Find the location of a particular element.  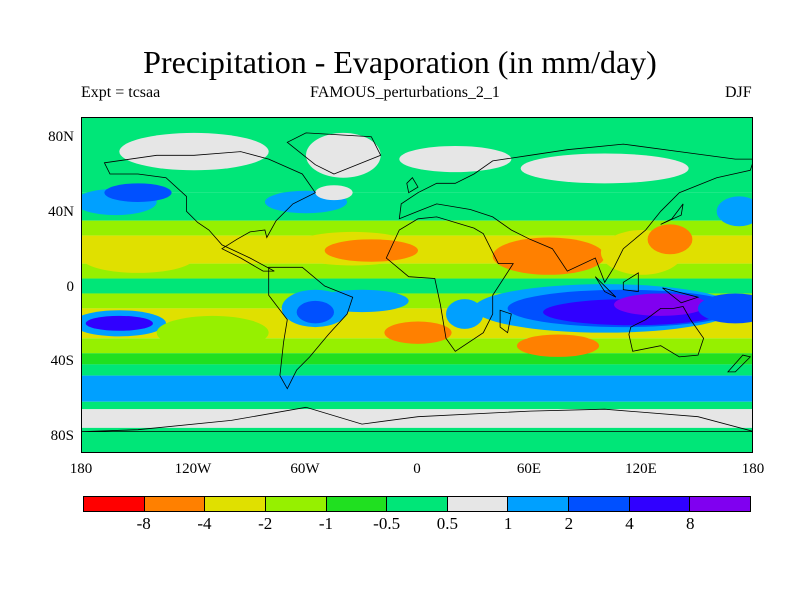

season-label: DJF is located at coordinates (738, 92).